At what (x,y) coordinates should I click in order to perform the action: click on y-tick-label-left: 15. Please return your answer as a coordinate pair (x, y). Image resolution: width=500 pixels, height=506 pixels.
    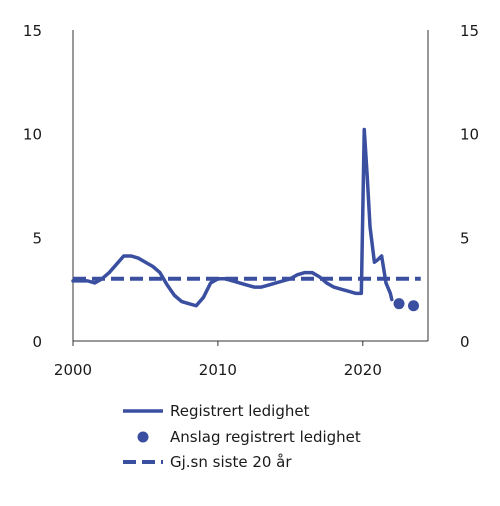
    Looking at the image, I should click on (32, 31).